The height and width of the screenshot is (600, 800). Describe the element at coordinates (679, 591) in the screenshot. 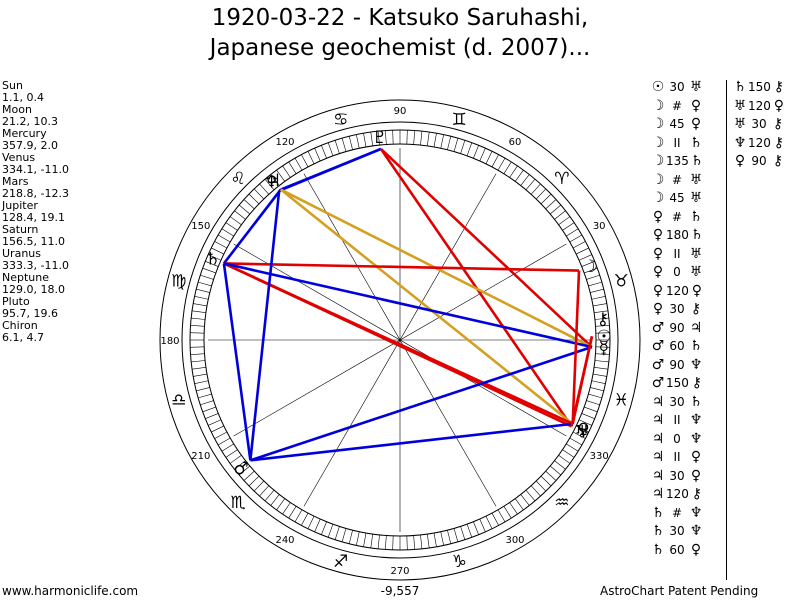

I see `footer-patent-note: AstroChart Patent Pending` at that location.